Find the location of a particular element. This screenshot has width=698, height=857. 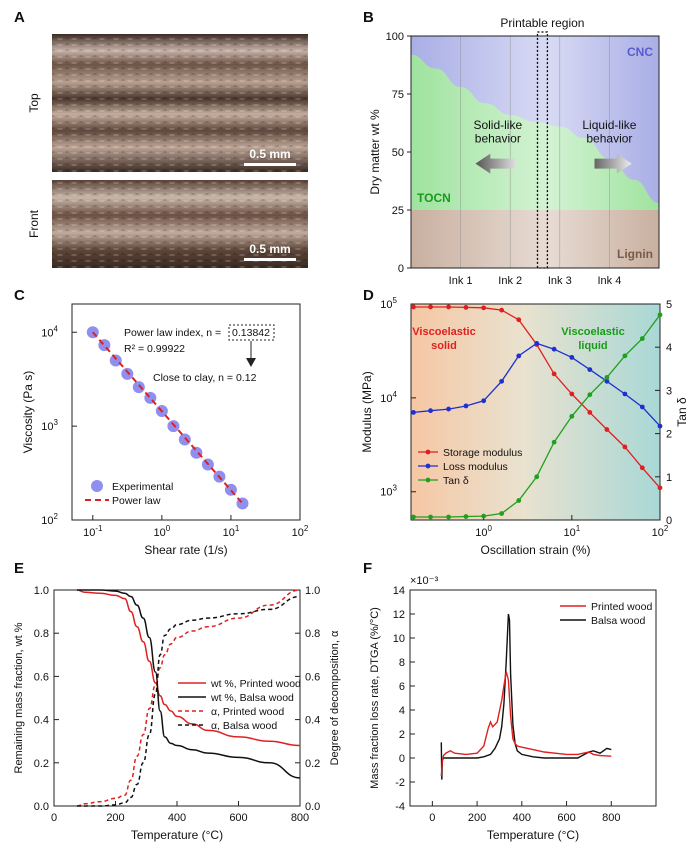

annotation-power-index: Power law index, n = is located at coordinates (172, 333).